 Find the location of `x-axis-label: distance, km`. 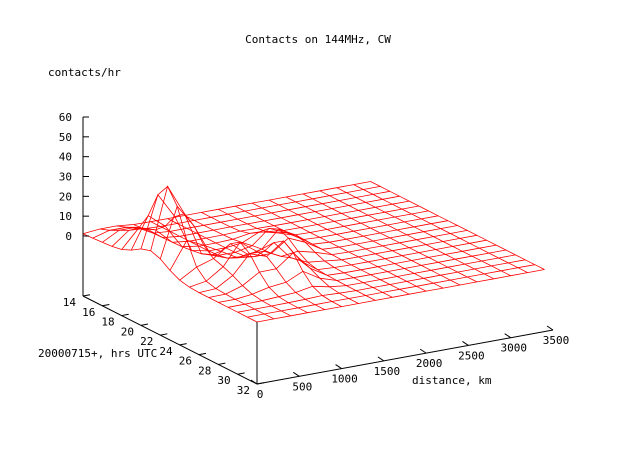

x-axis-label: distance, km is located at coordinates (452, 380).